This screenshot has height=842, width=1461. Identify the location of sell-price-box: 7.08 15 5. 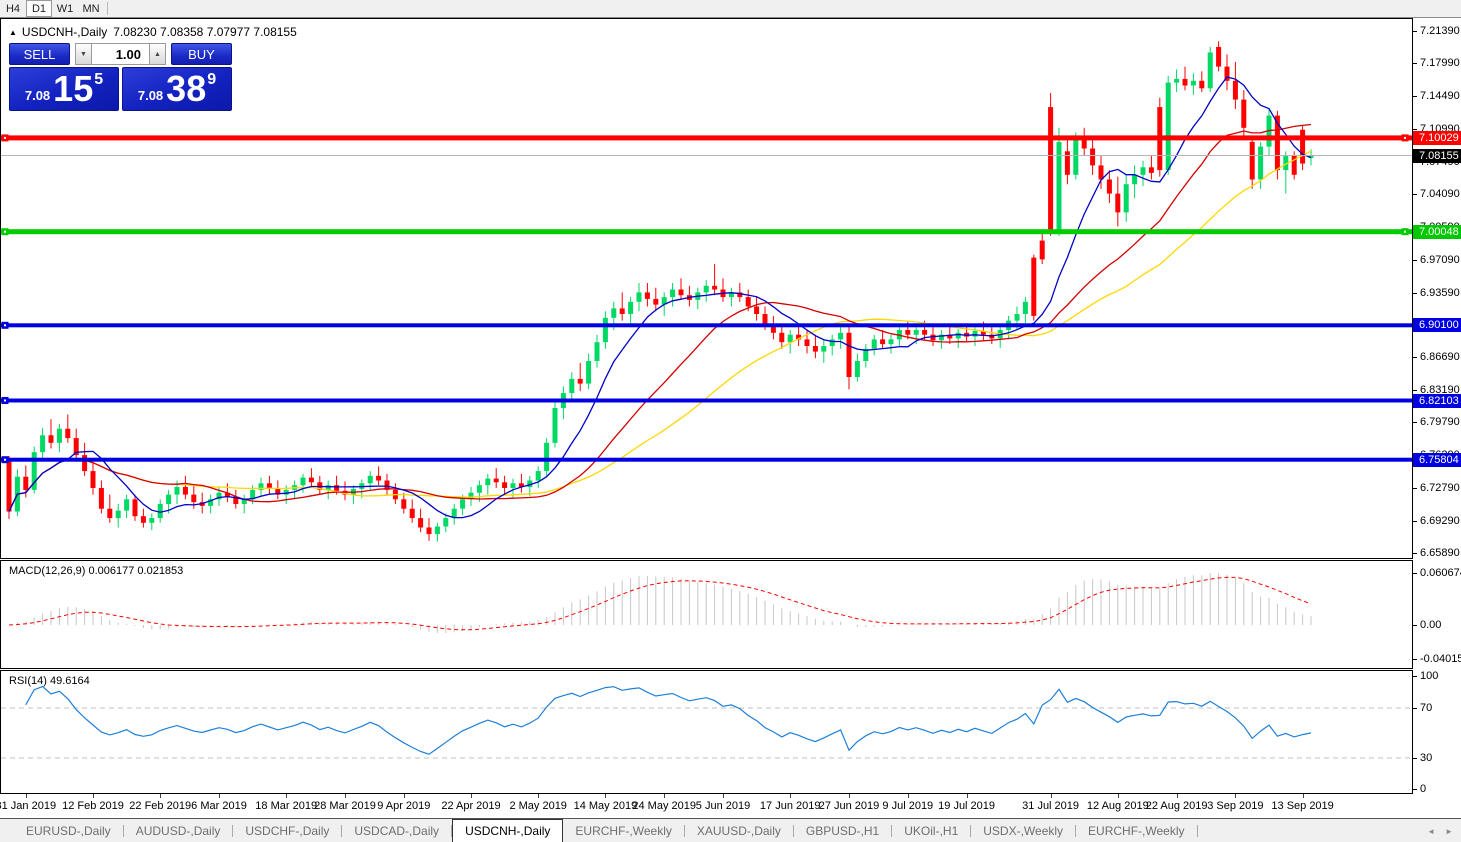
(64, 89).